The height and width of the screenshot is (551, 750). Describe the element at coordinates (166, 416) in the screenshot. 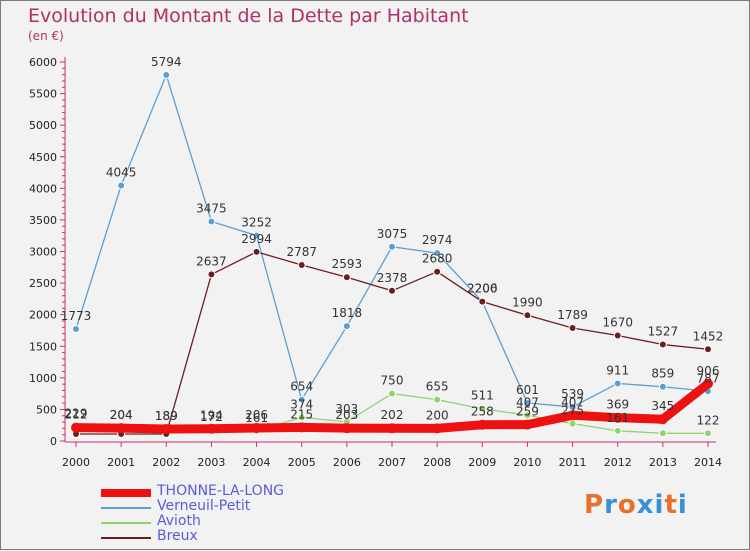

I see `data-label: 189` at that location.